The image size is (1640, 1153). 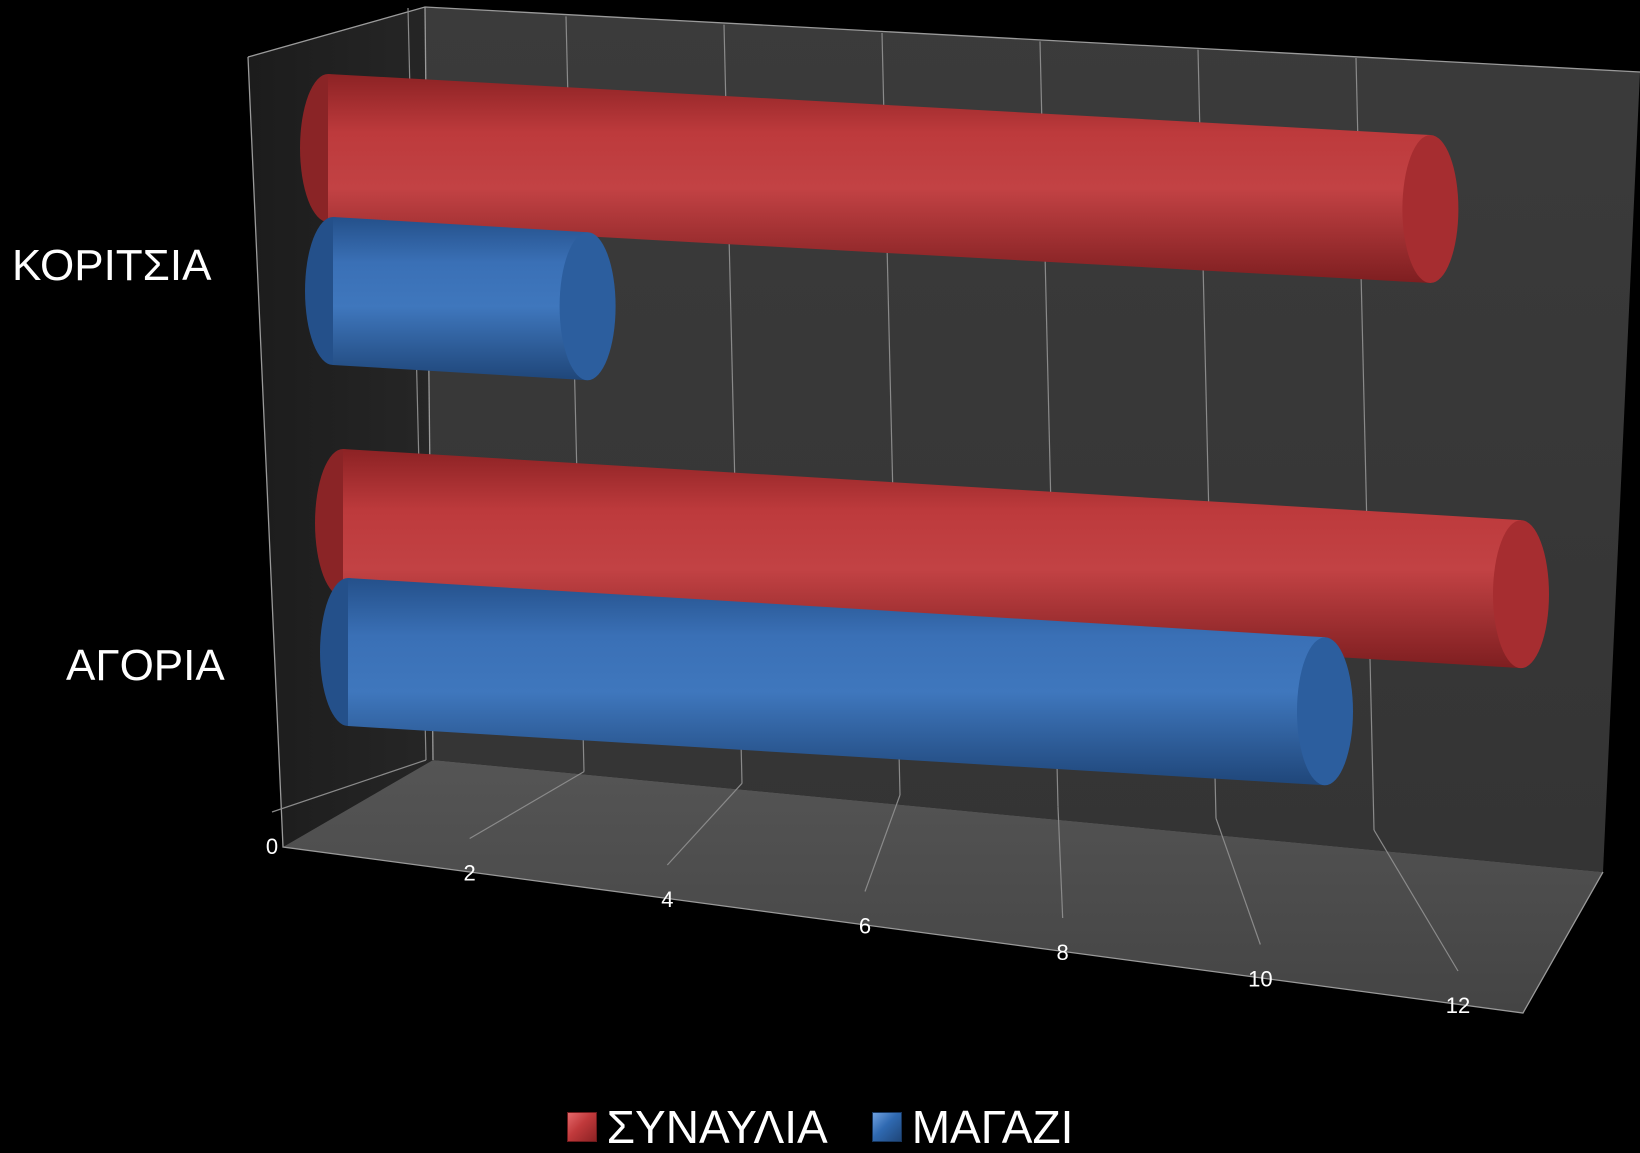 What do you see at coordinates (886, 1126) in the screenshot?
I see `legend-swatch-blue` at bounding box center [886, 1126].